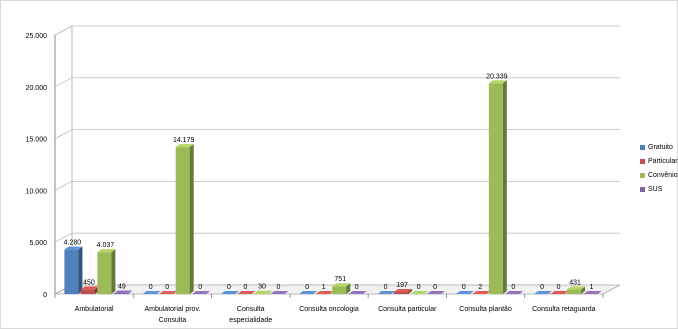 This screenshot has width=678, height=329. I want to click on legend-label-convenio: Convênio, so click(663, 175).